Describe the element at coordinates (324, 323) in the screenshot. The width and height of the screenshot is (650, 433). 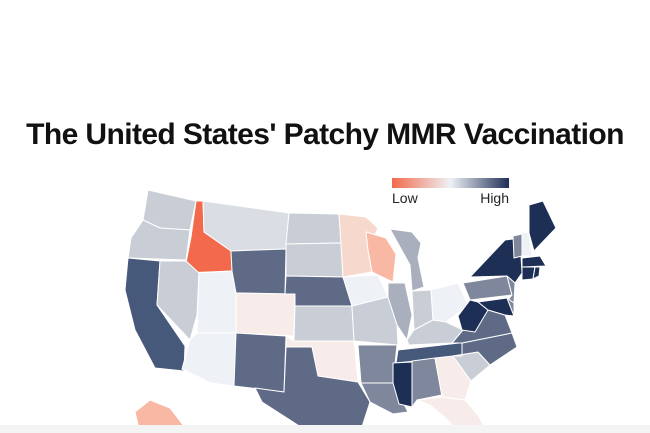
I see `state-kansas` at that location.